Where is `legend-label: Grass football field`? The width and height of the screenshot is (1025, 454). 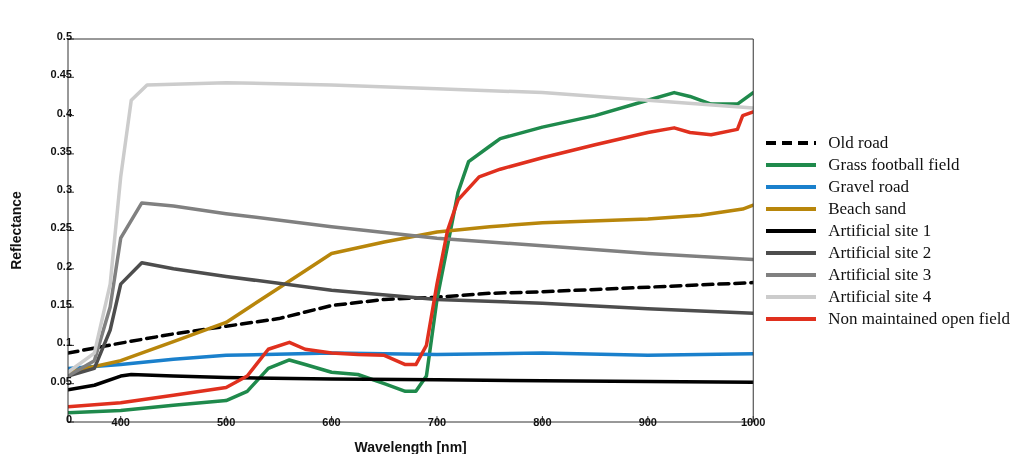 legend-label: Grass football field is located at coordinates (894, 165).